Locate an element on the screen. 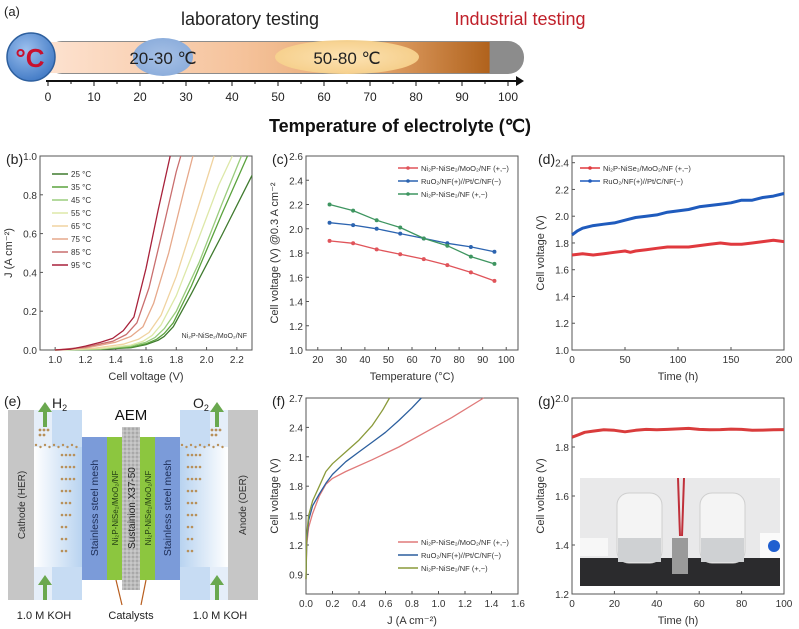  electrolyte-left-level is located at coordinates (639, 550).